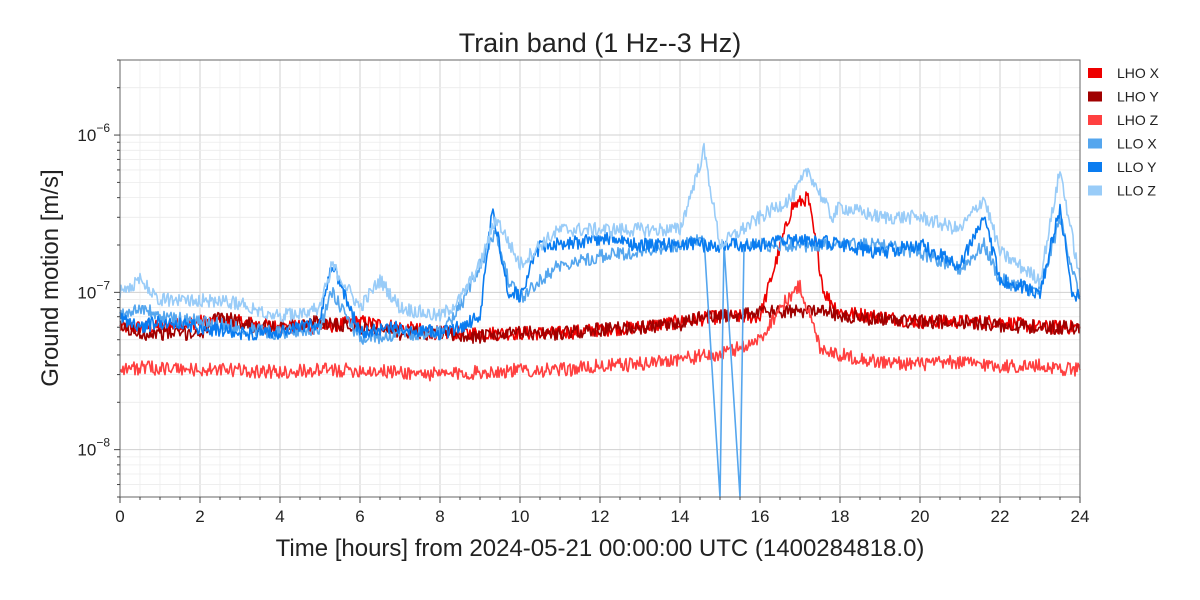 This screenshot has width=1200, height=600. I want to click on legend-label: LHO X, so click(1138, 73).